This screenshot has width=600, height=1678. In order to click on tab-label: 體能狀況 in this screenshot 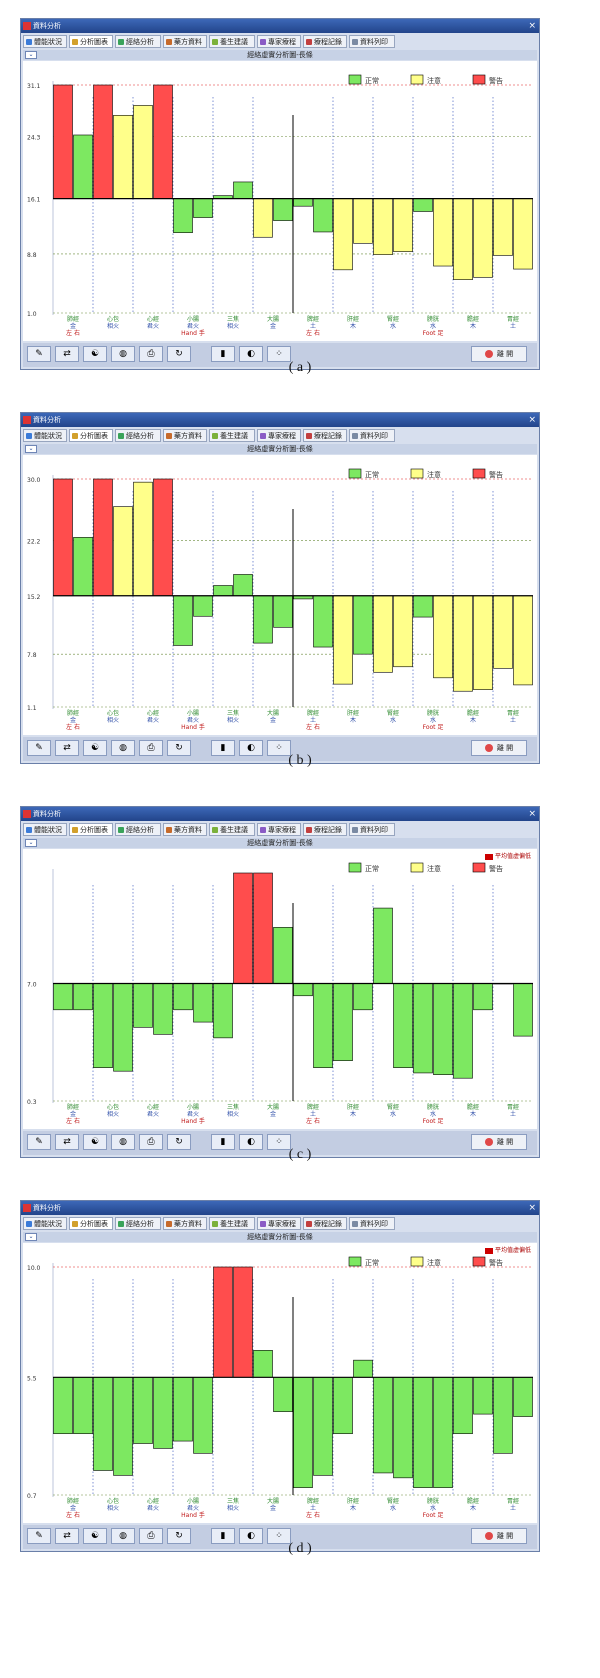, I will do `click(48, 42)`.